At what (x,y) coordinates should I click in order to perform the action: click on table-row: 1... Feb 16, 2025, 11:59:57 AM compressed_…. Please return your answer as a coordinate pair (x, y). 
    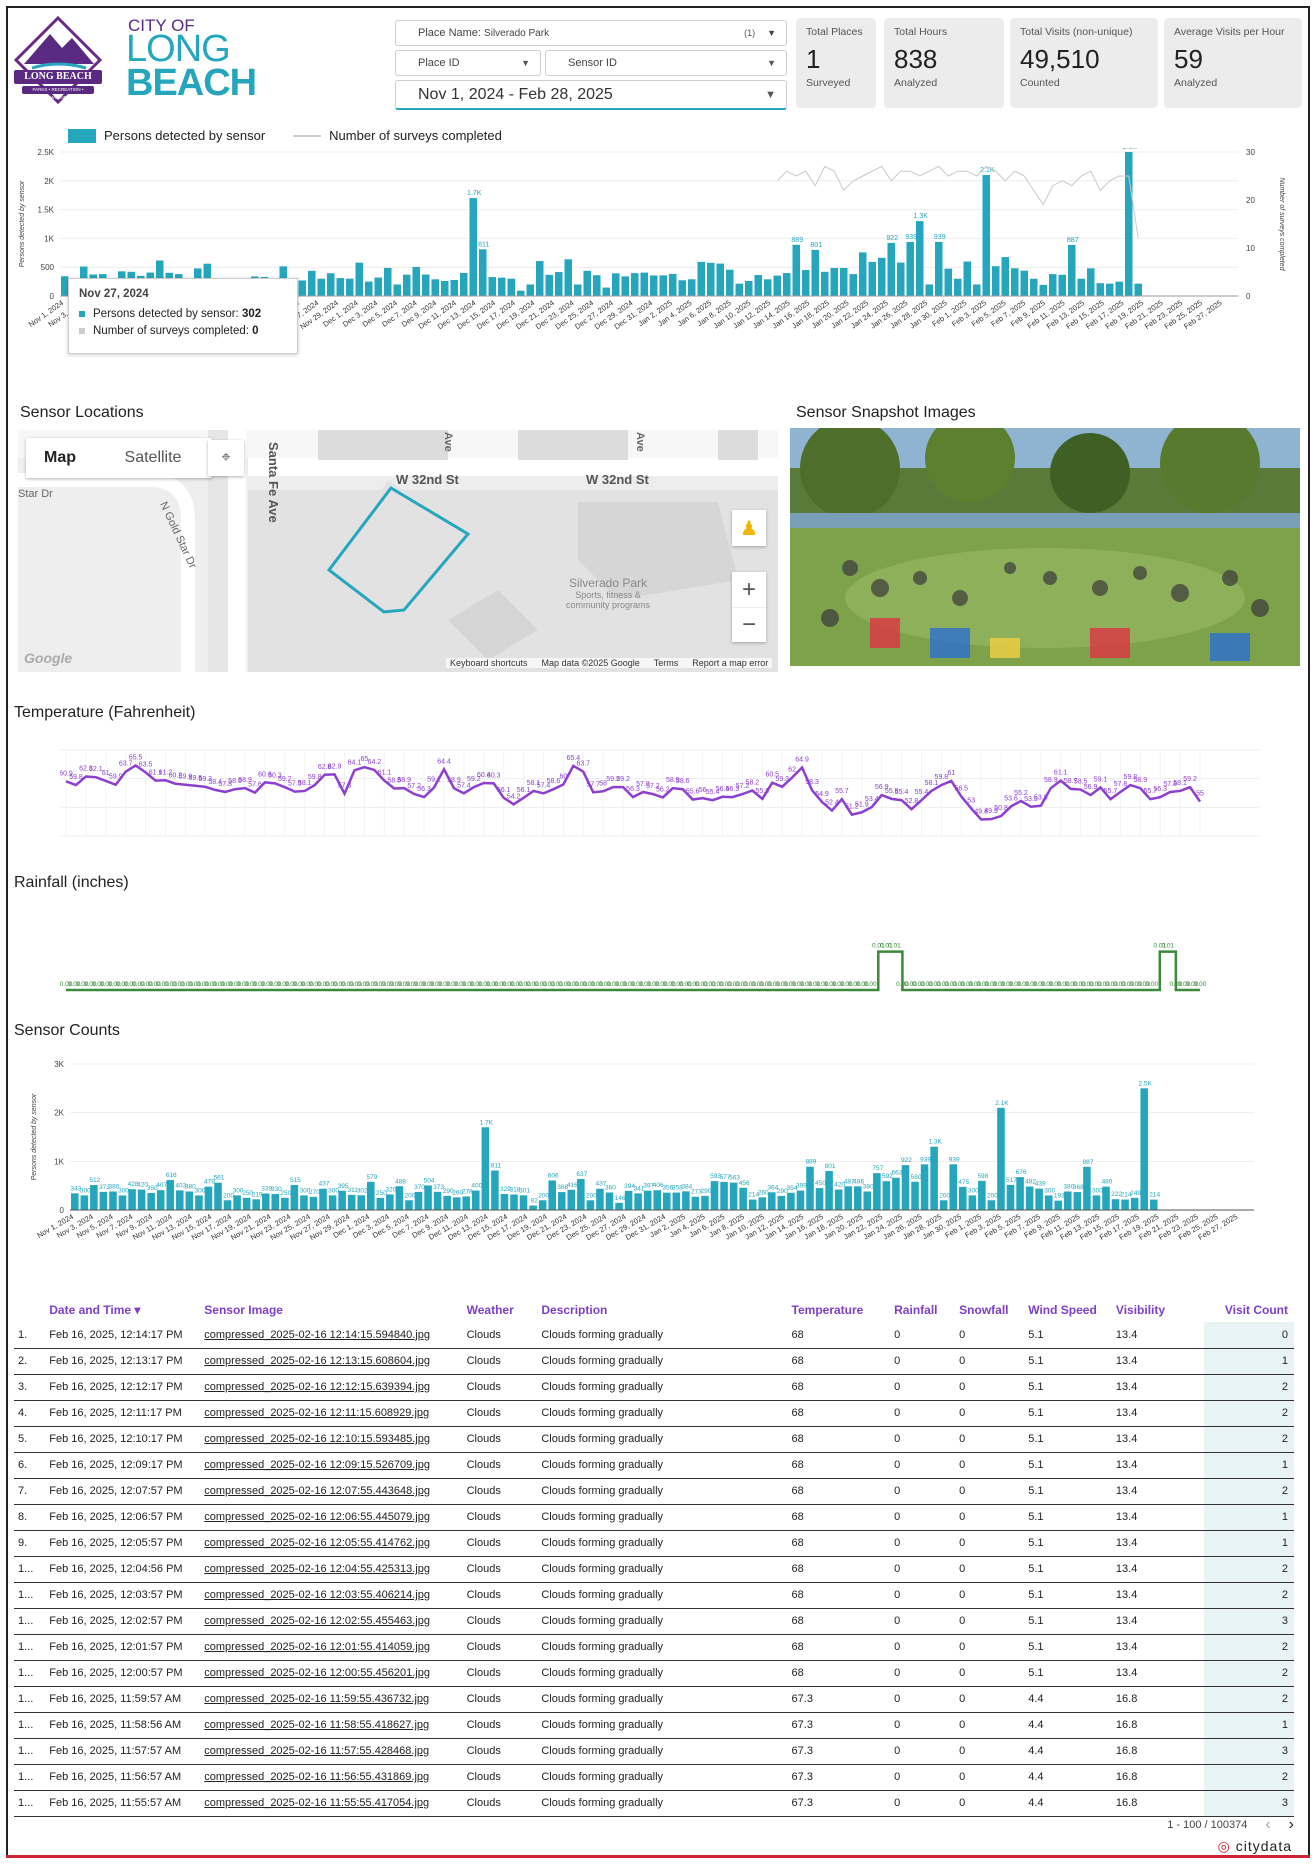
    Looking at the image, I should click on (654, 1699).